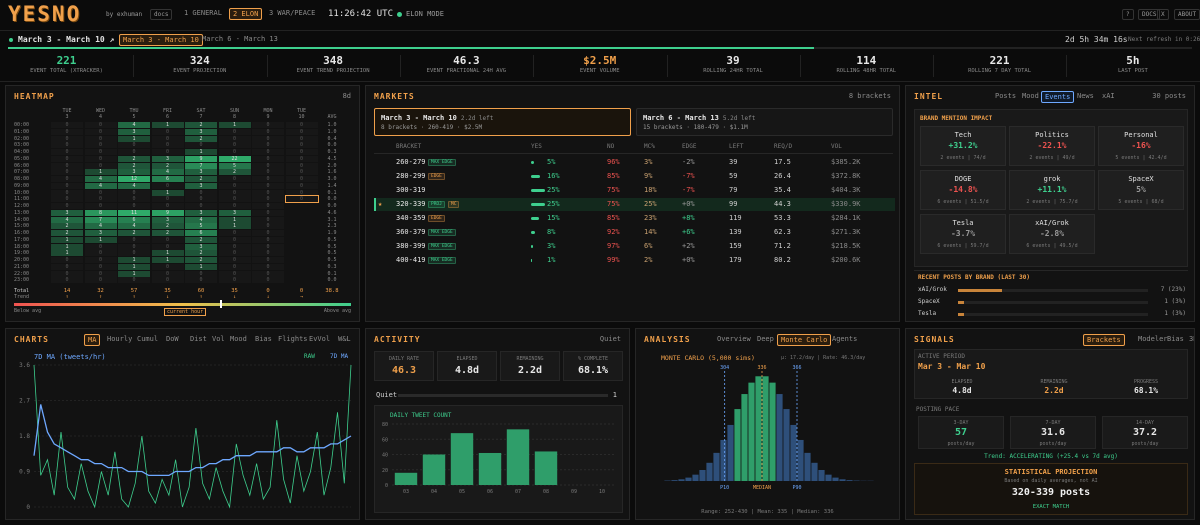 The image size is (1200, 525). I want to click on bar-track, so click(1053, 302).